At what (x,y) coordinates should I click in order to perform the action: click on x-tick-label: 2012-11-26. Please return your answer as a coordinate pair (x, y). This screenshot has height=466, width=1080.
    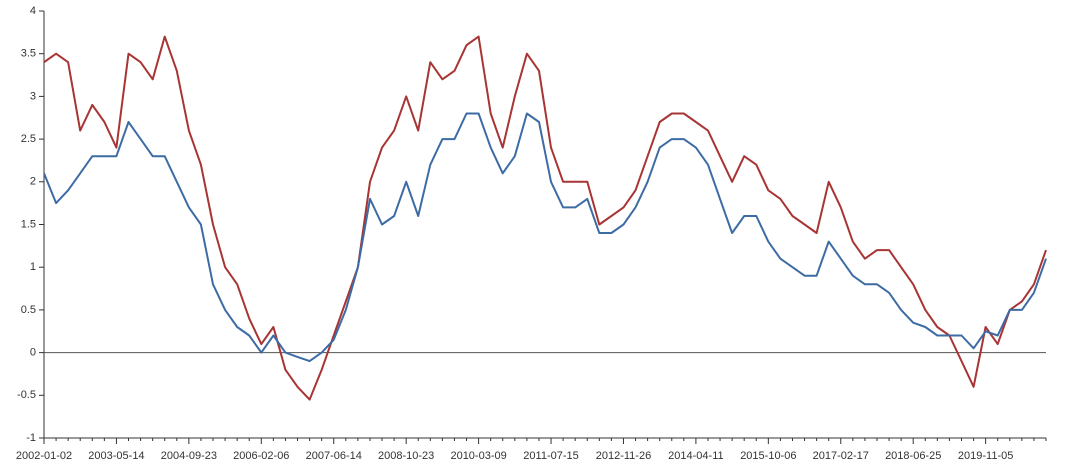
    Looking at the image, I should click on (623, 456).